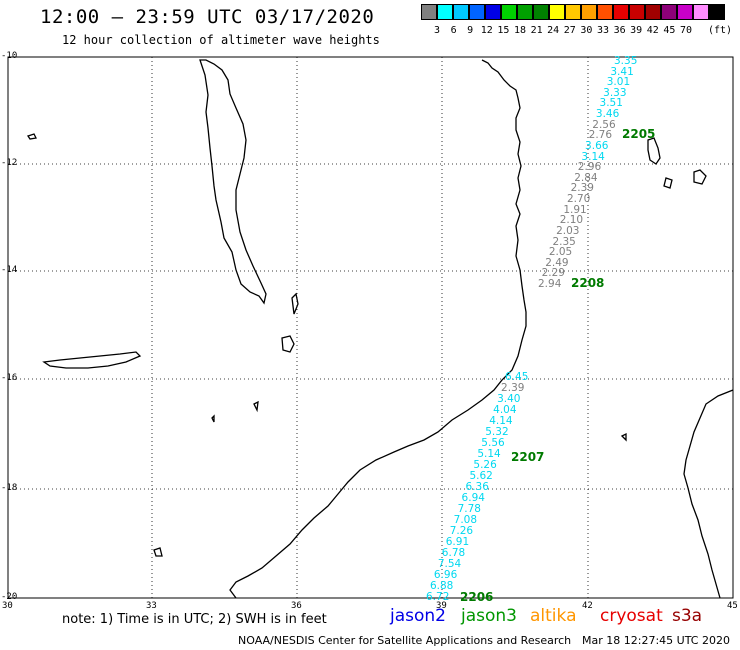 This screenshot has height=650, width=740. I want to click on satellite-legend-s3a: s3a, so click(687, 616).